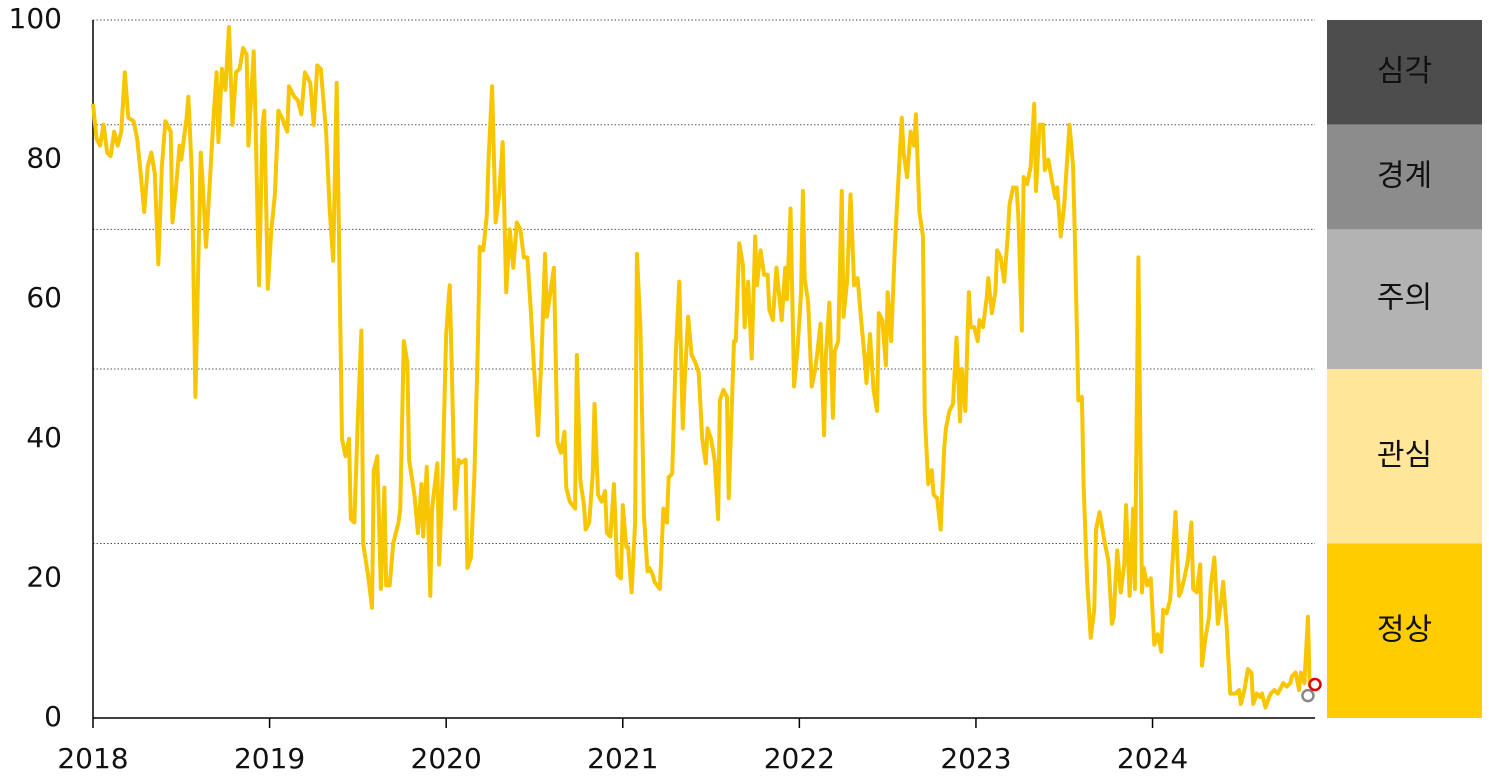 The height and width of the screenshot is (783, 1489). I want to click on y-tick-label: 40, so click(44, 437).